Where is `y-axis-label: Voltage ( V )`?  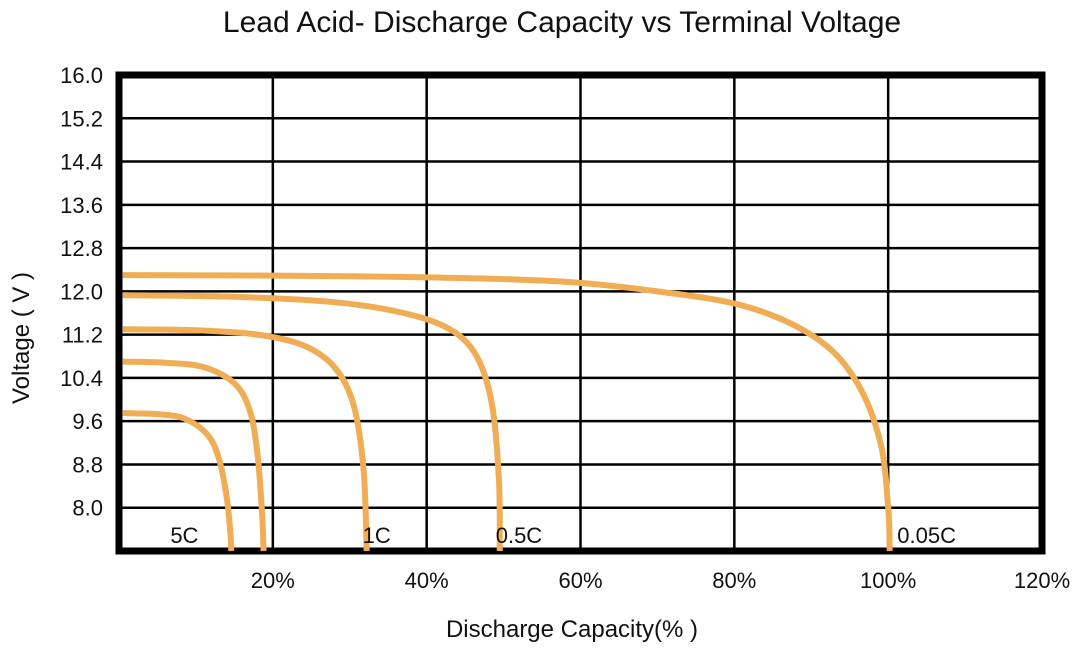
y-axis-label: Voltage ( V ) is located at coordinates (21, 338).